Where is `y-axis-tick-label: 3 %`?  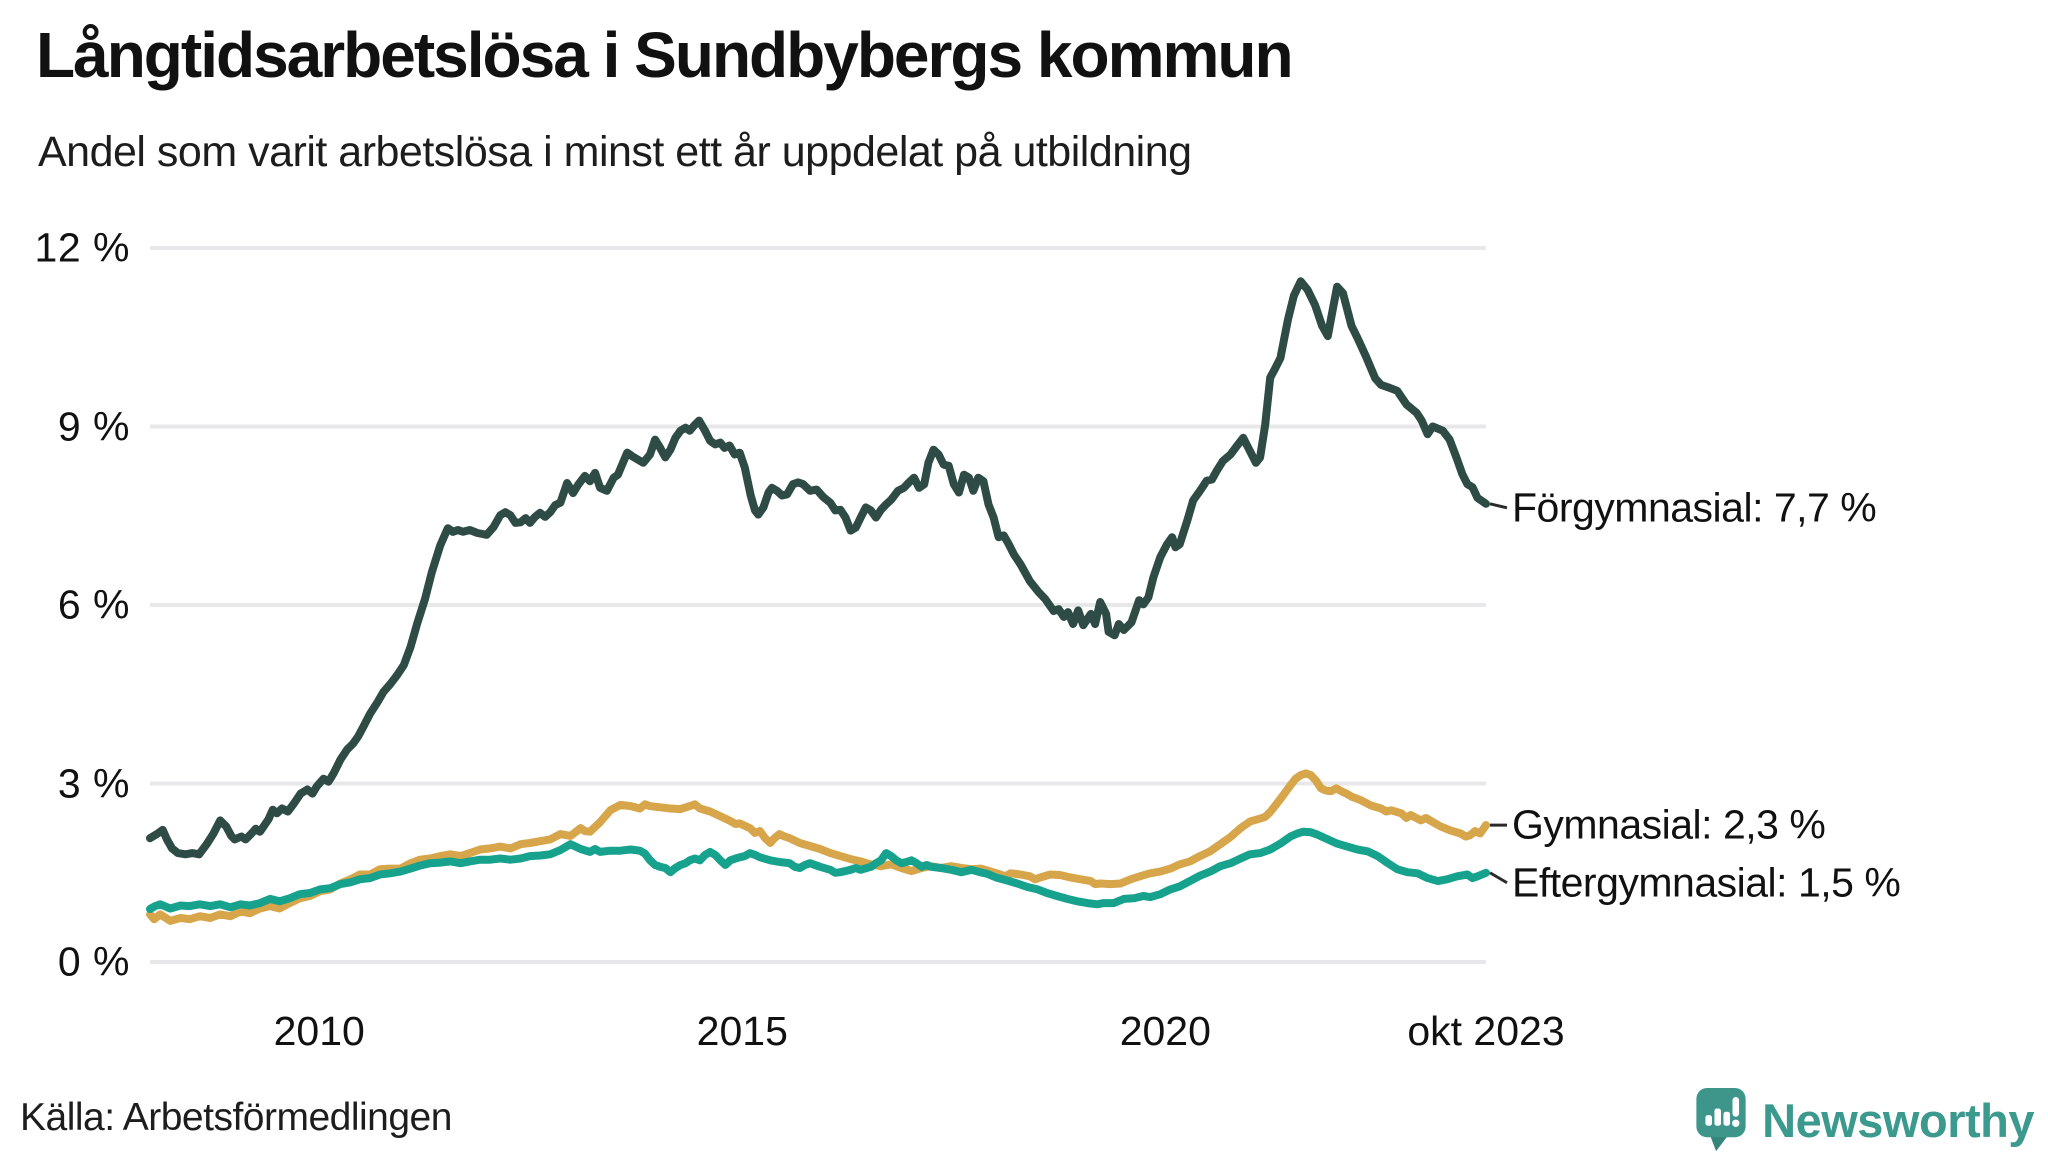
y-axis-tick-label: 3 % is located at coordinates (93, 783).